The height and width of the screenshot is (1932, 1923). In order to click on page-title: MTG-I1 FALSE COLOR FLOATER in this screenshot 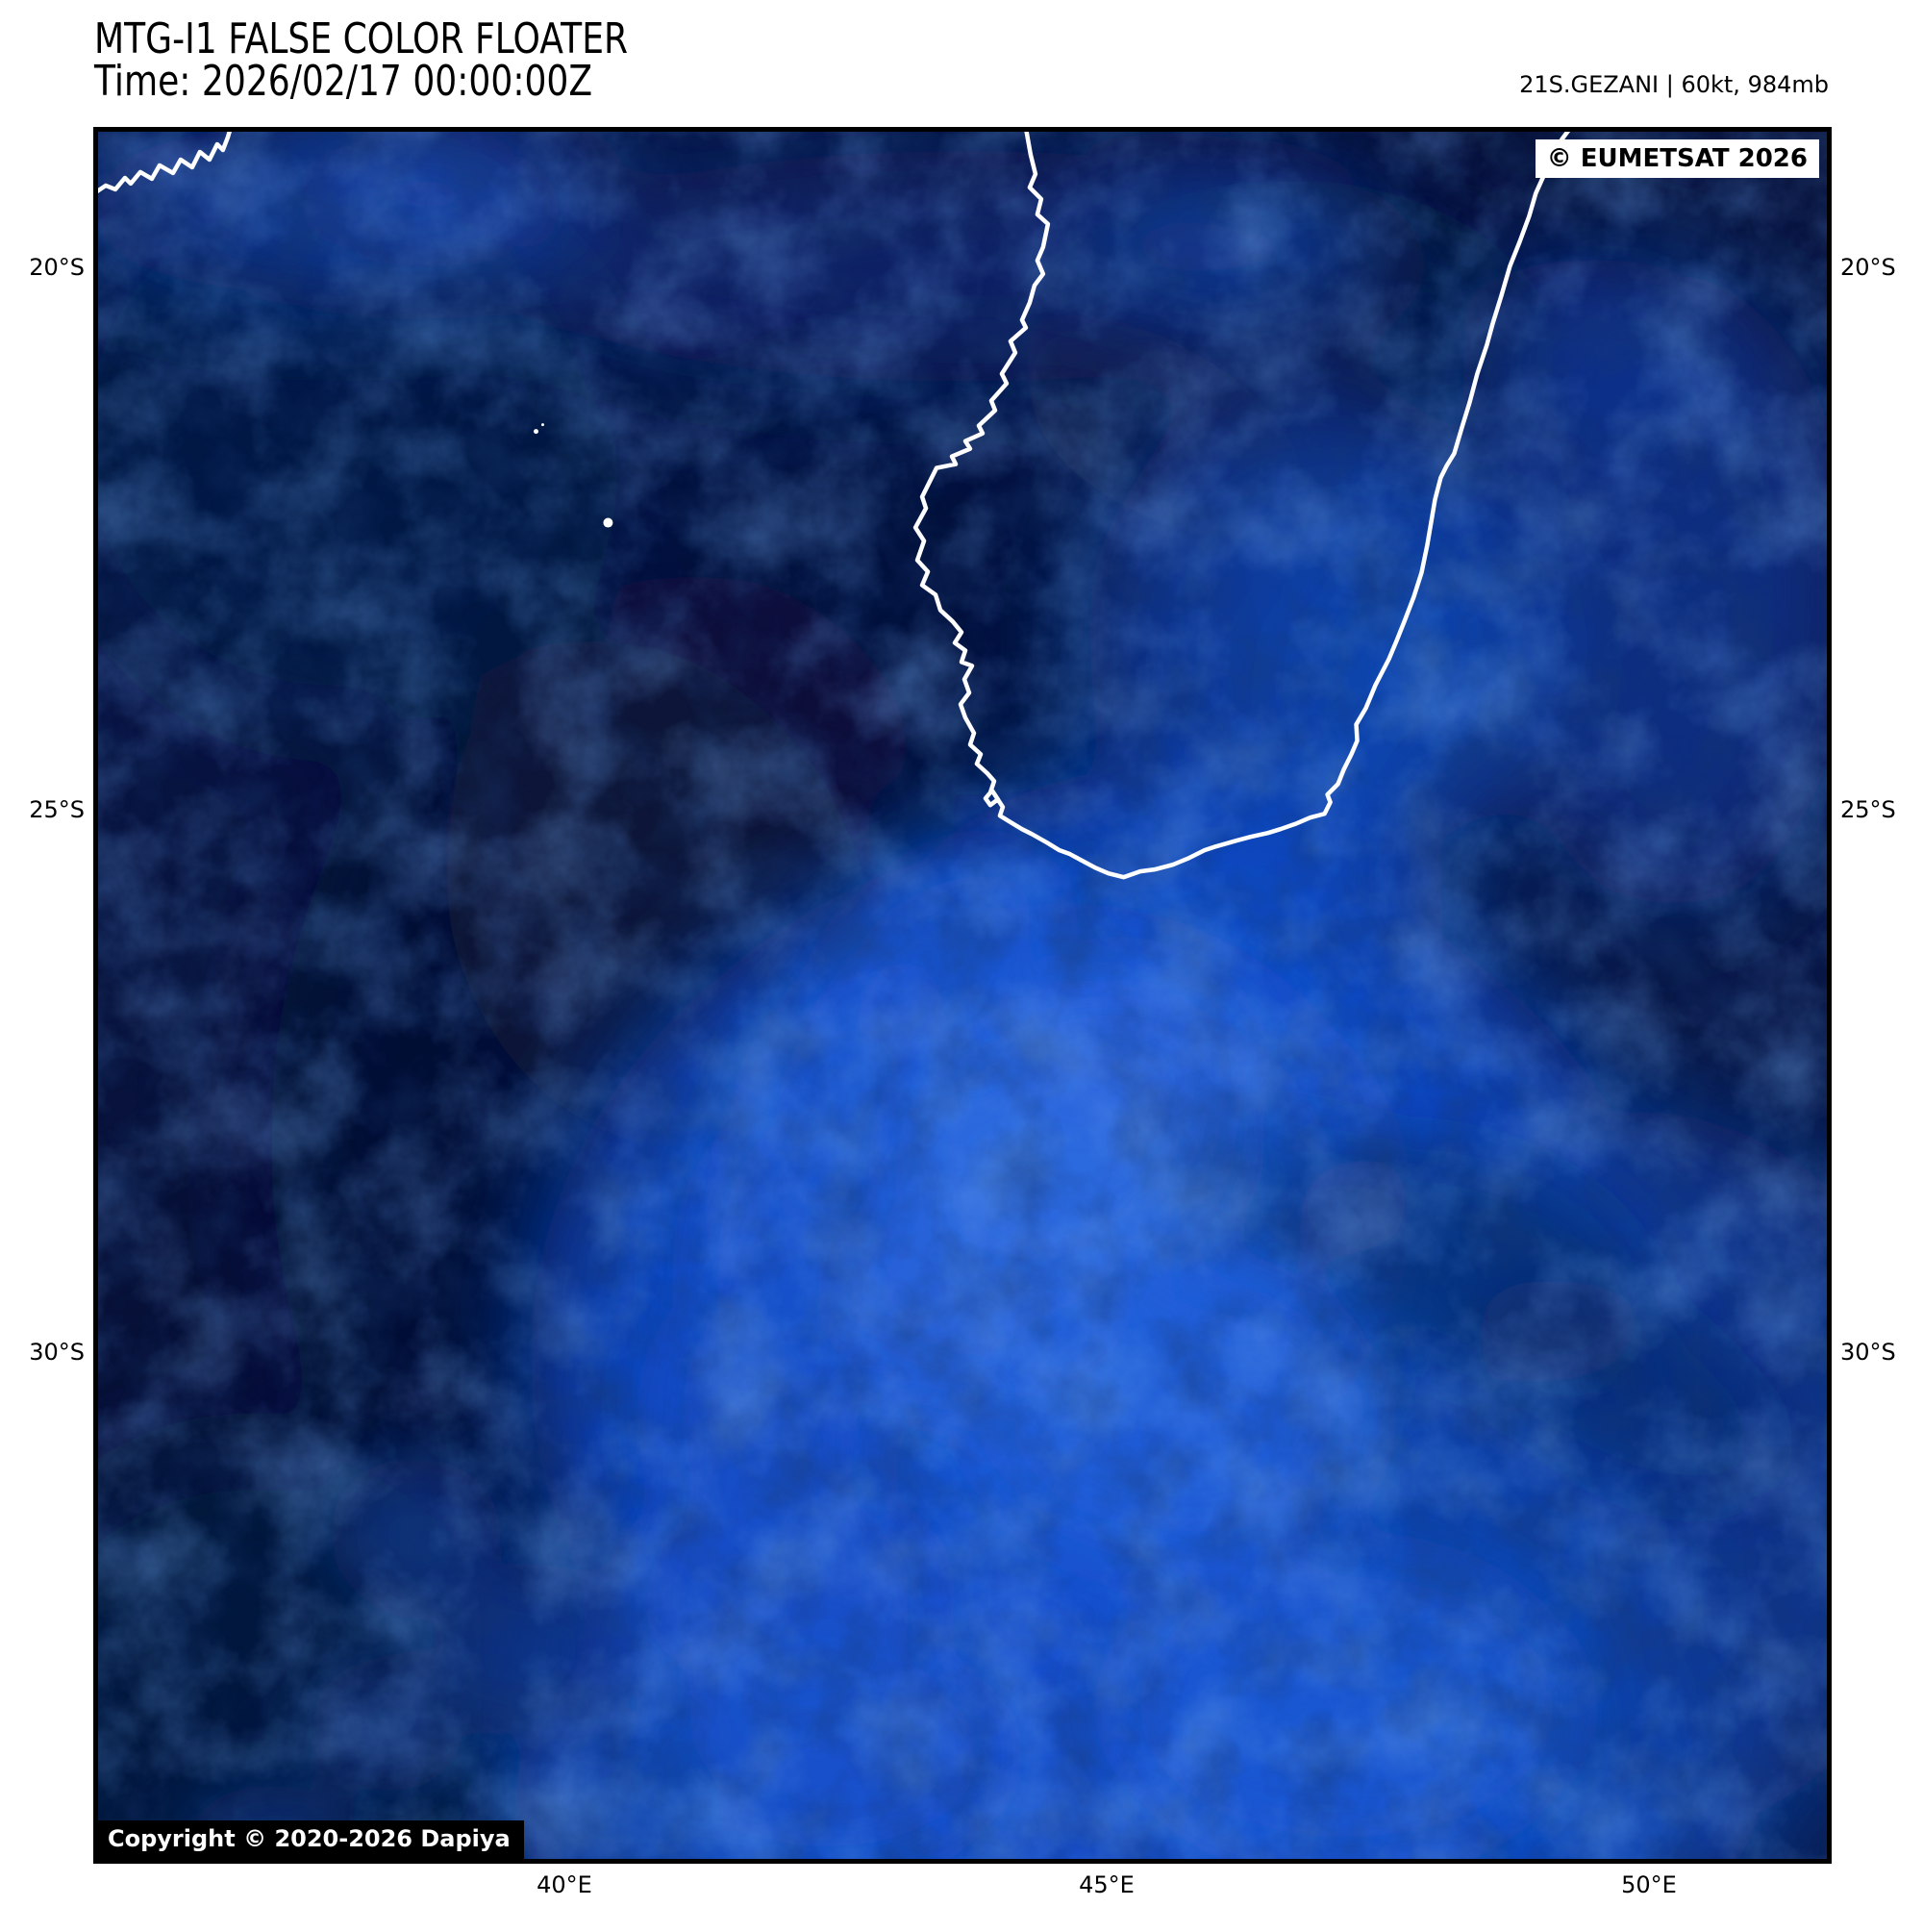, I will do `click(361, 38)`.